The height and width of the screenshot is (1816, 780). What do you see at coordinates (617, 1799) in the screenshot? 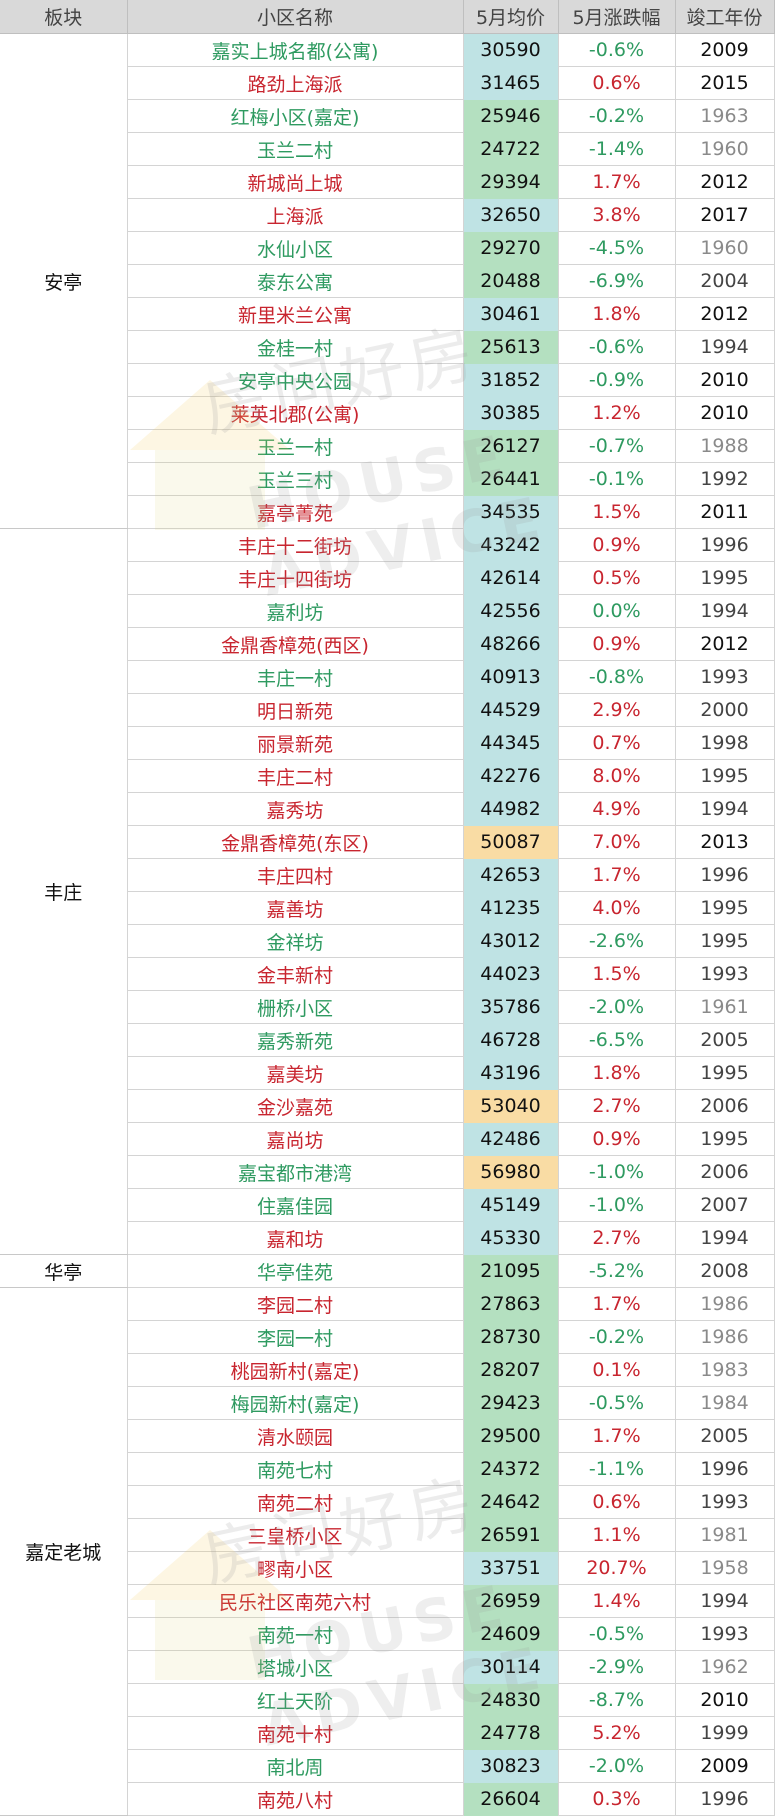
I see `price-change: 0.3%` at bounding box center [617, 1799].